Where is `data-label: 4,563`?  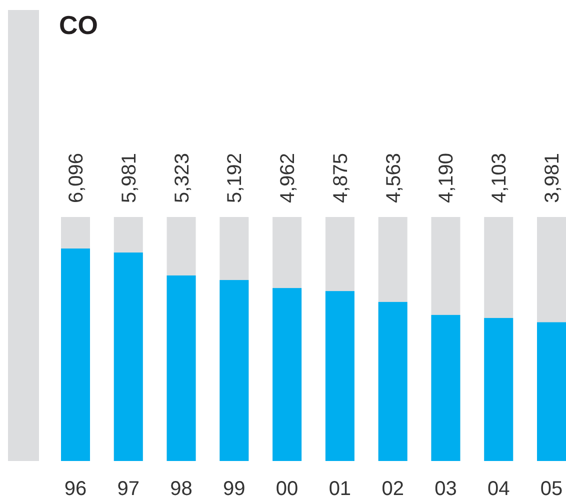 data-label: 4,563 is located at coordinates (393, 177).